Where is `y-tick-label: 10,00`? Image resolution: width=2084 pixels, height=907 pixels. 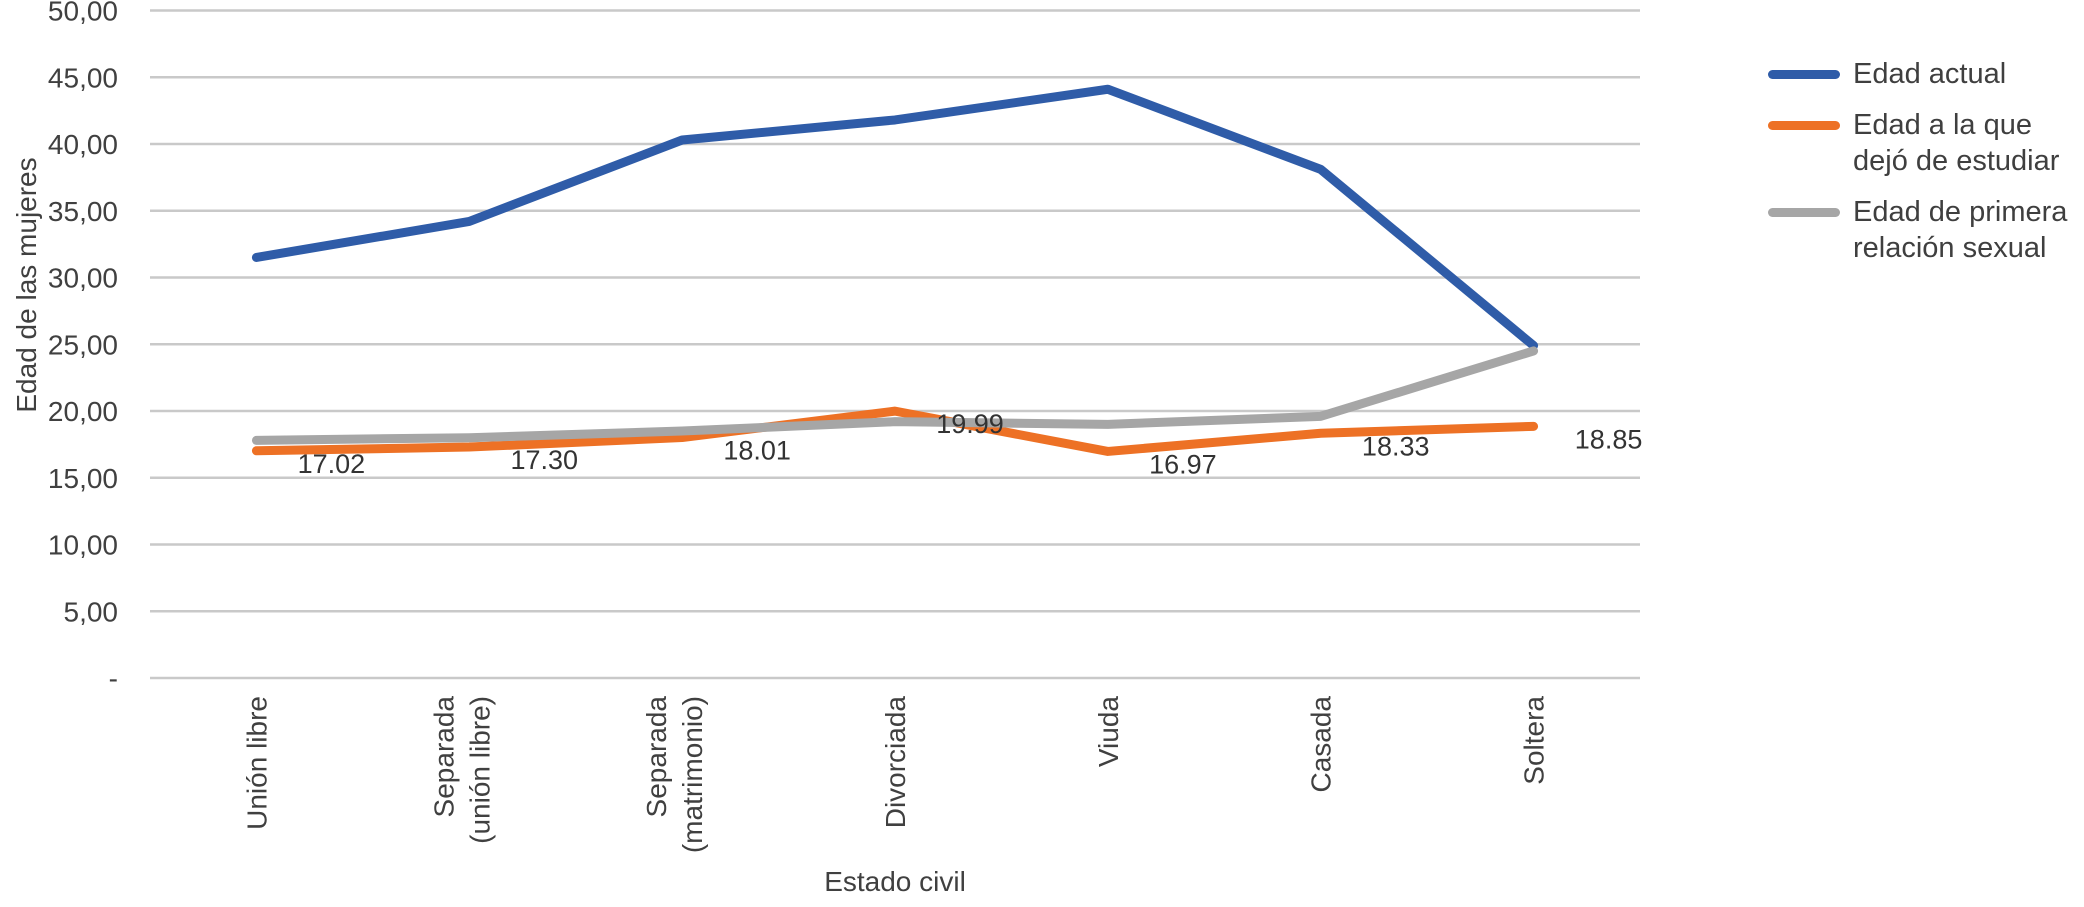 y-tick-label: 10,00 is located at coordinates (83, 545).